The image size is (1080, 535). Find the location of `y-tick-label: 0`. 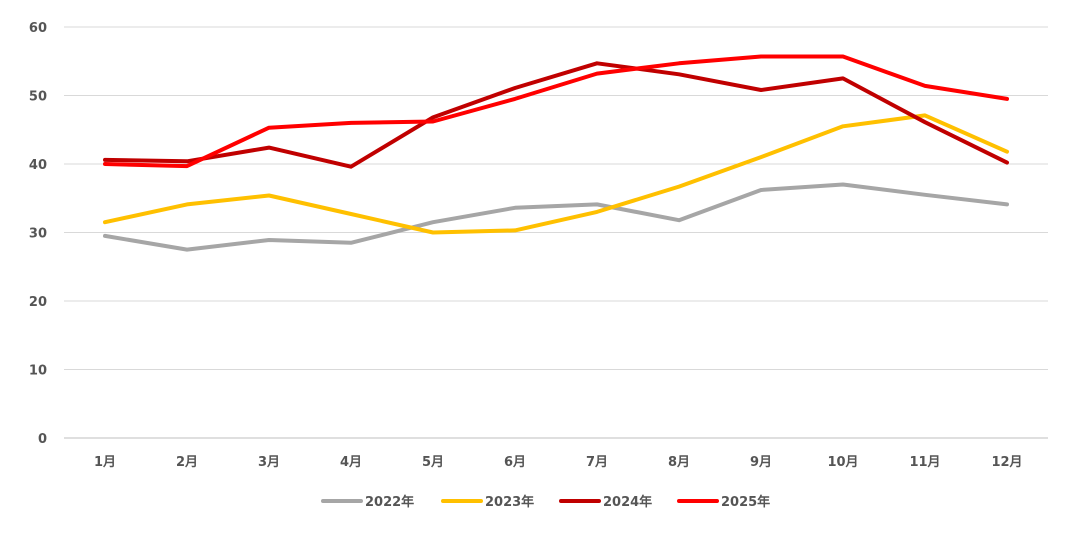

y-tick-label: 0 is located at coordinates (42, 439).